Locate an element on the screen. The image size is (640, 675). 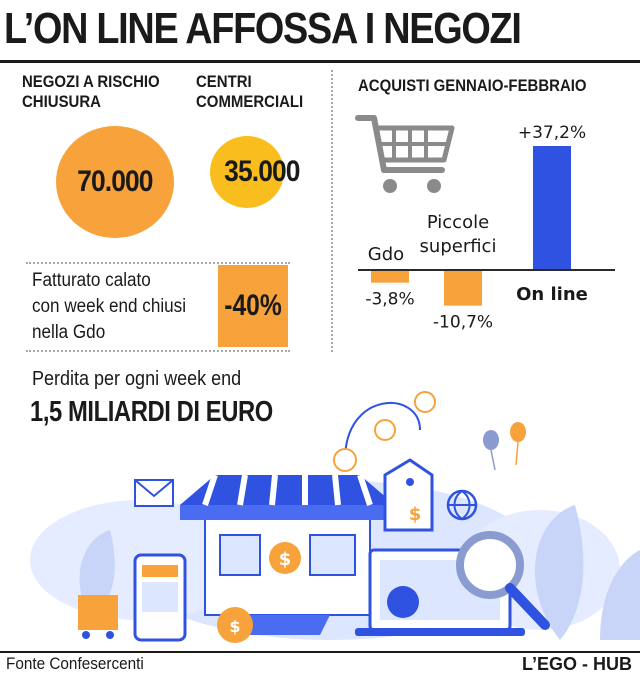
loss-value: 1,5 MILIARDI DI EURO is located at coordinates (151, 412).